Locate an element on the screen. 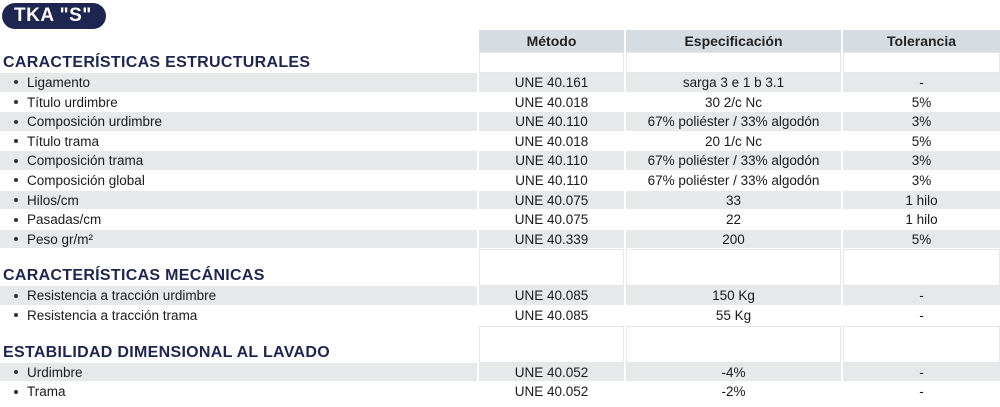 This screenshot has height=407, width=1000. row-label: Hilos/cm is located at coordinates (238, 200).